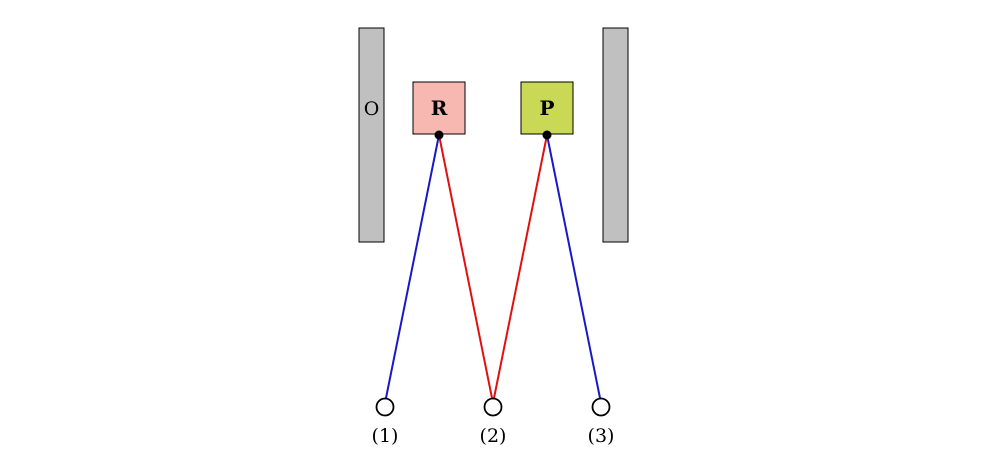 Image resolution: width=994 pixels, height=467 pixels. What do you see at coordinates (615, 135) in the screenshot?
I see `right-panel` at bounding box center [615, 135].